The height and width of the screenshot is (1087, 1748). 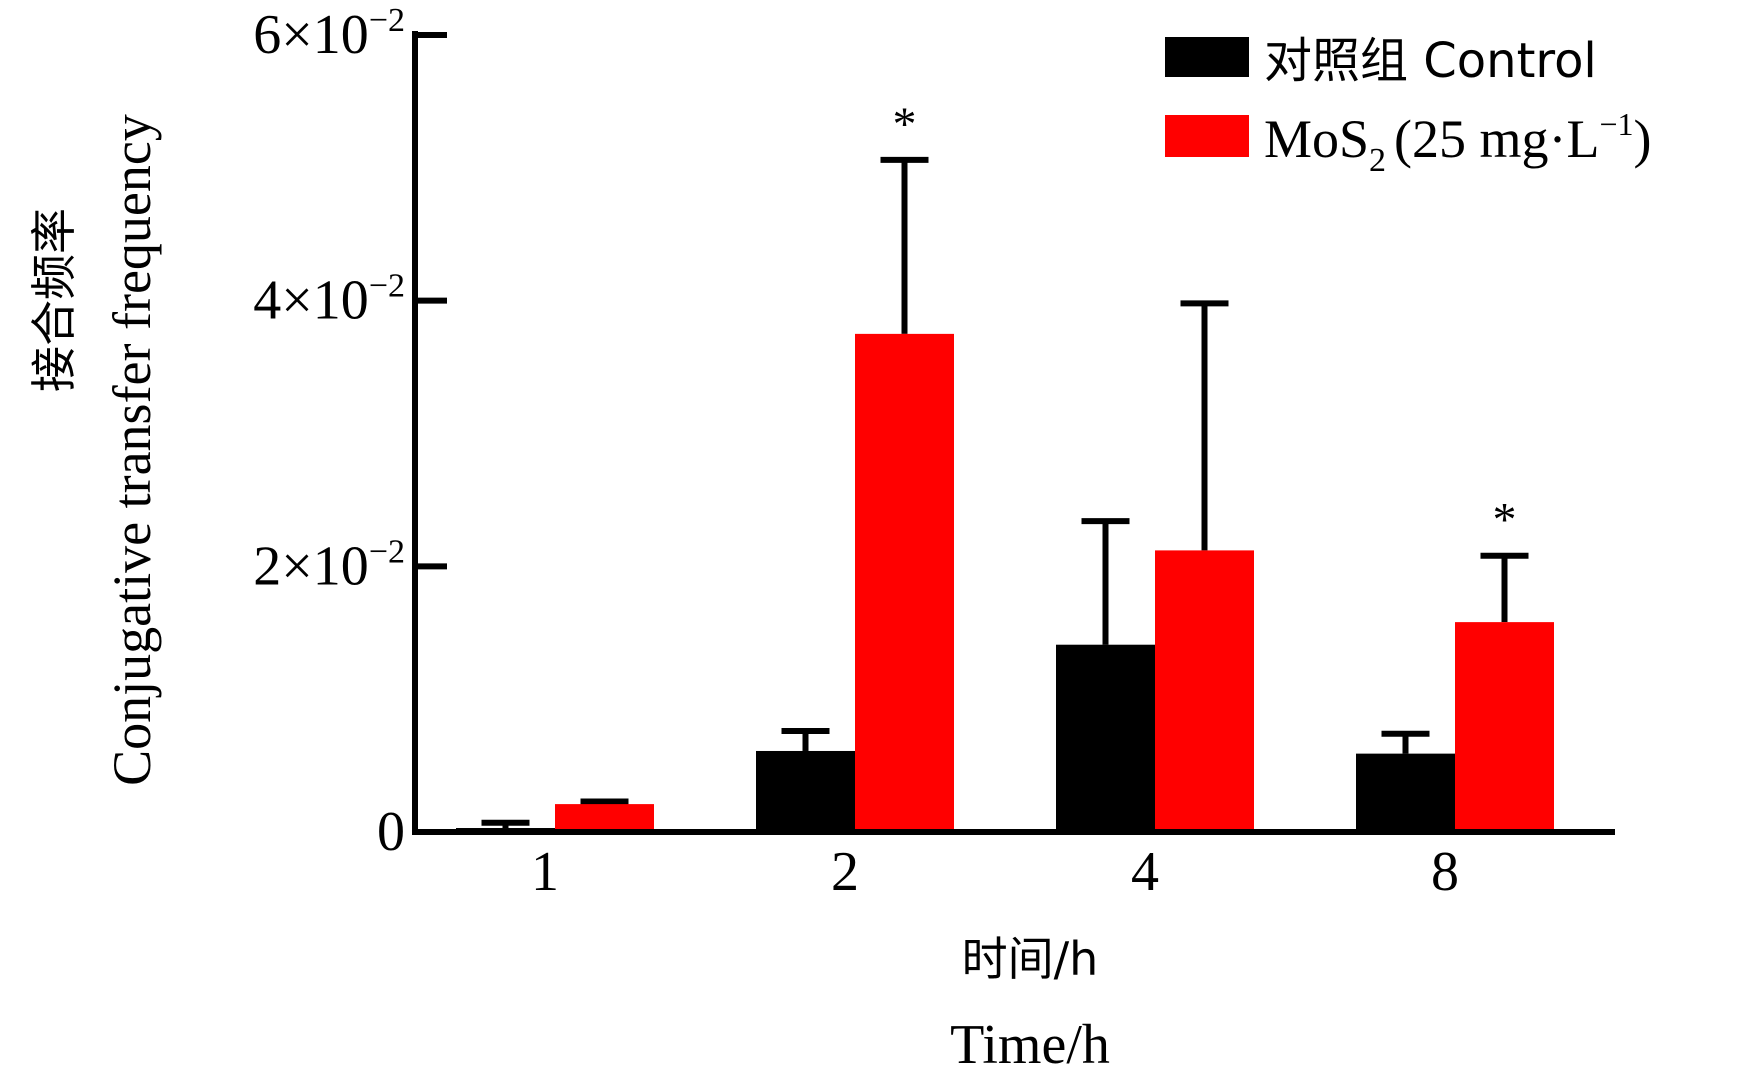 I want to click on y-tick-label: 0, so click(x=391, y=832).